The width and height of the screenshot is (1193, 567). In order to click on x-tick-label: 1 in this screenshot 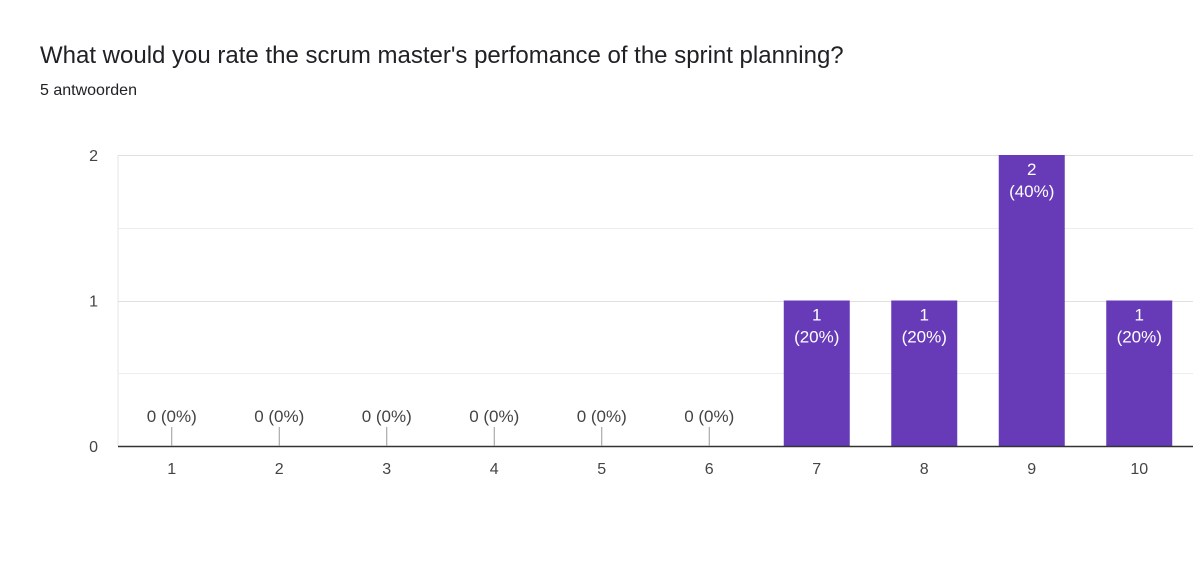, I will do `click(171, 469)`.